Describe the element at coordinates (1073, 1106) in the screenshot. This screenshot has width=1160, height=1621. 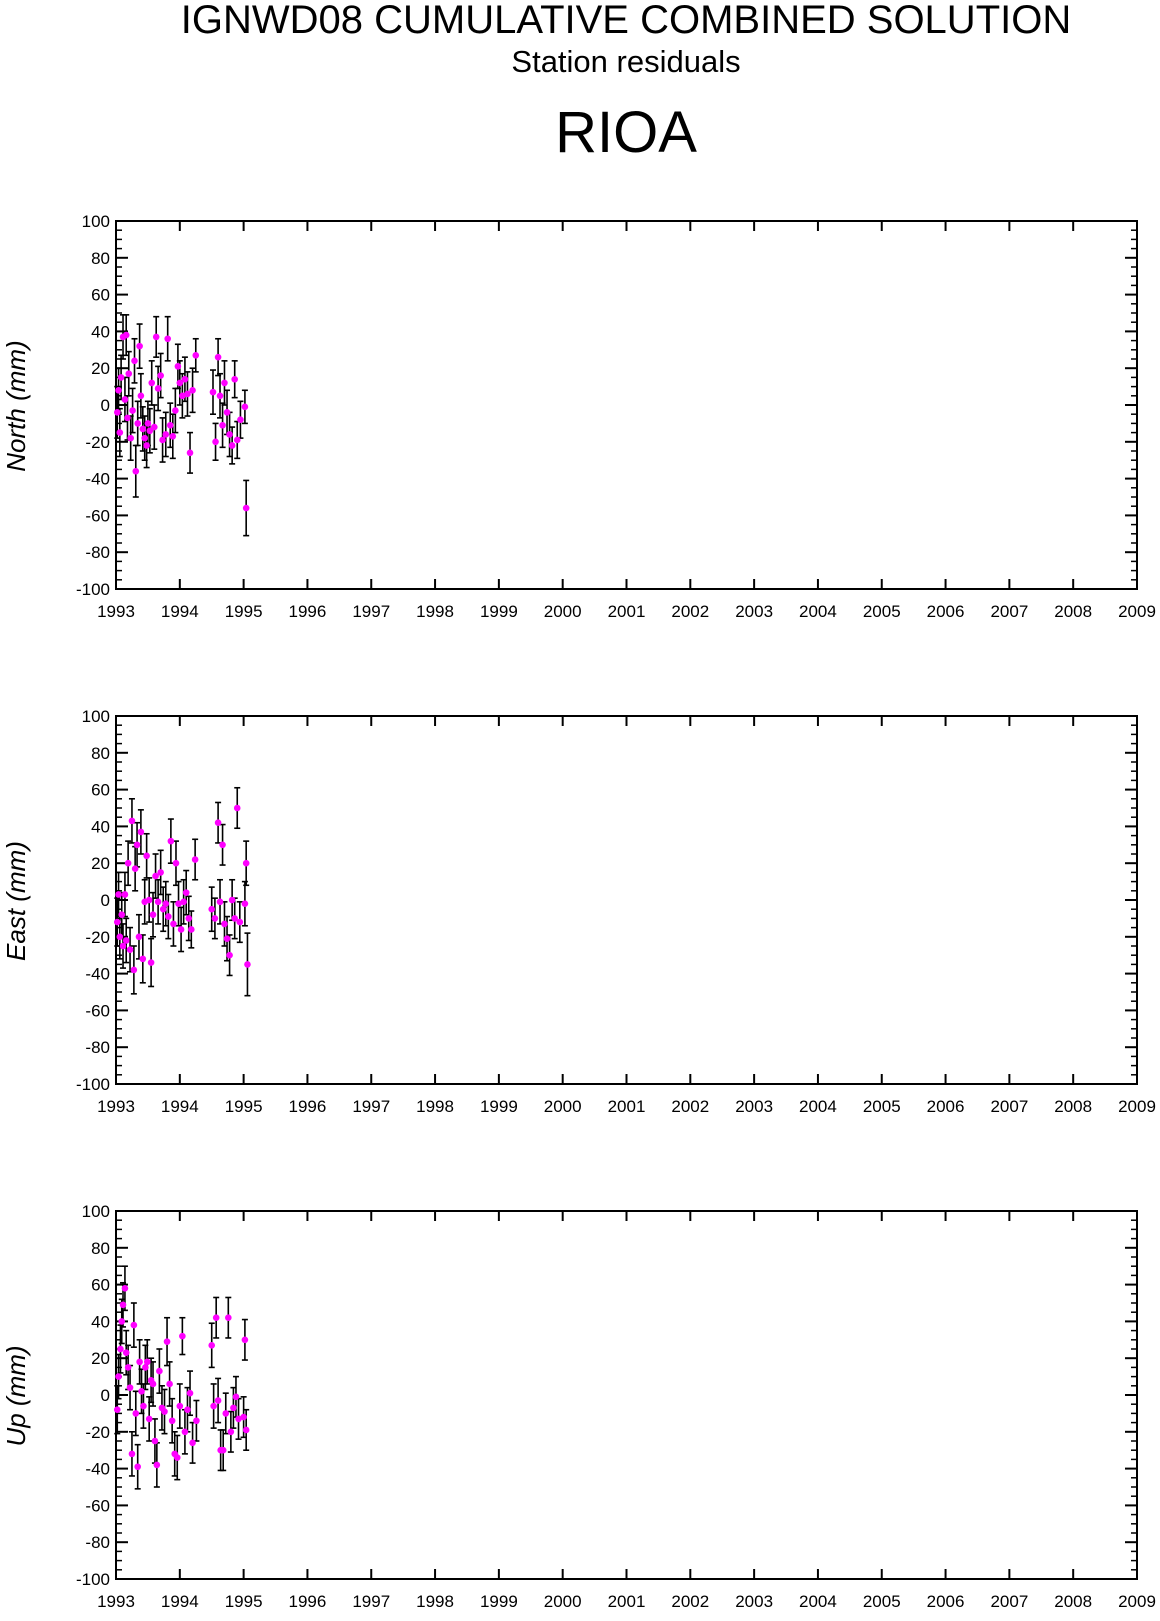
I see `east-xtick-label: 2008` at that location.